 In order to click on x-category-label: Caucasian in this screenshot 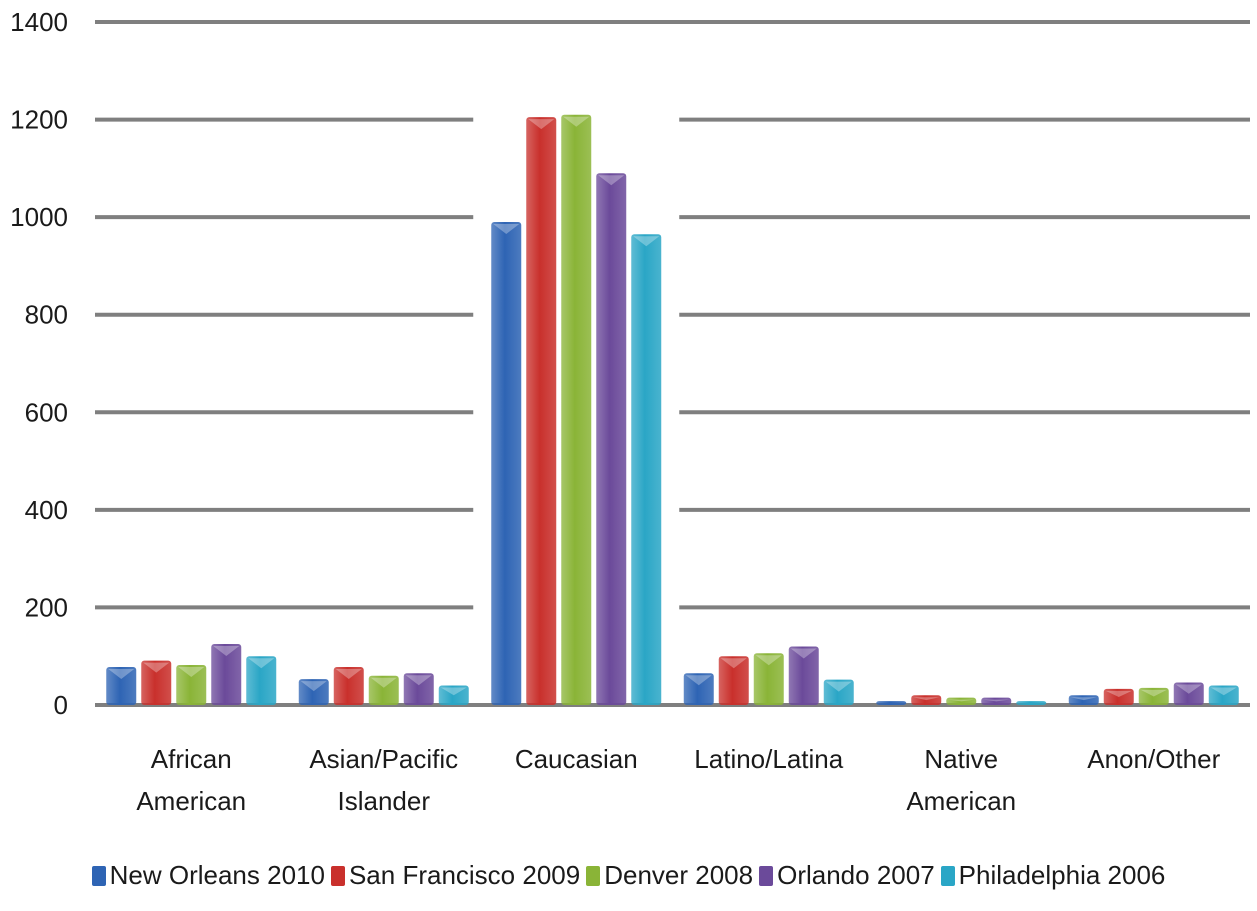, I will do `click(576, 759)`.